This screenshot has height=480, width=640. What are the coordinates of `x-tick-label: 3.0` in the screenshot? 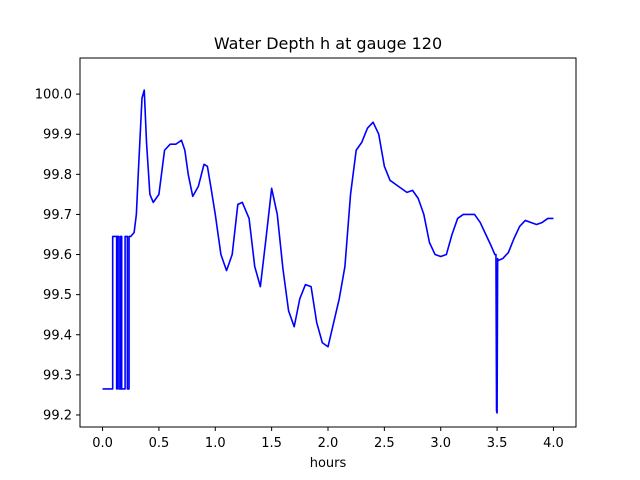 It's located at (440, 443).